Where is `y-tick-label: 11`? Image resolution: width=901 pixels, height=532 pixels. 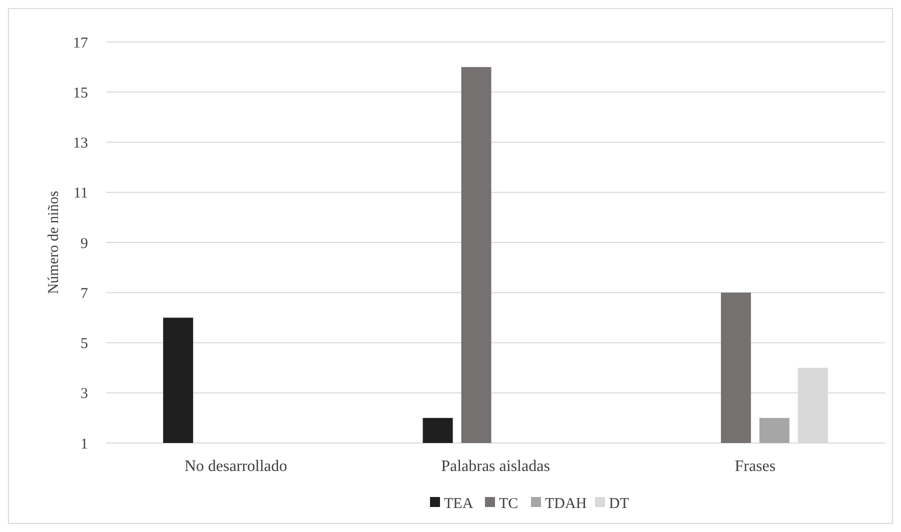 y-tick-label: 11 is located at coordinates (81, 194).